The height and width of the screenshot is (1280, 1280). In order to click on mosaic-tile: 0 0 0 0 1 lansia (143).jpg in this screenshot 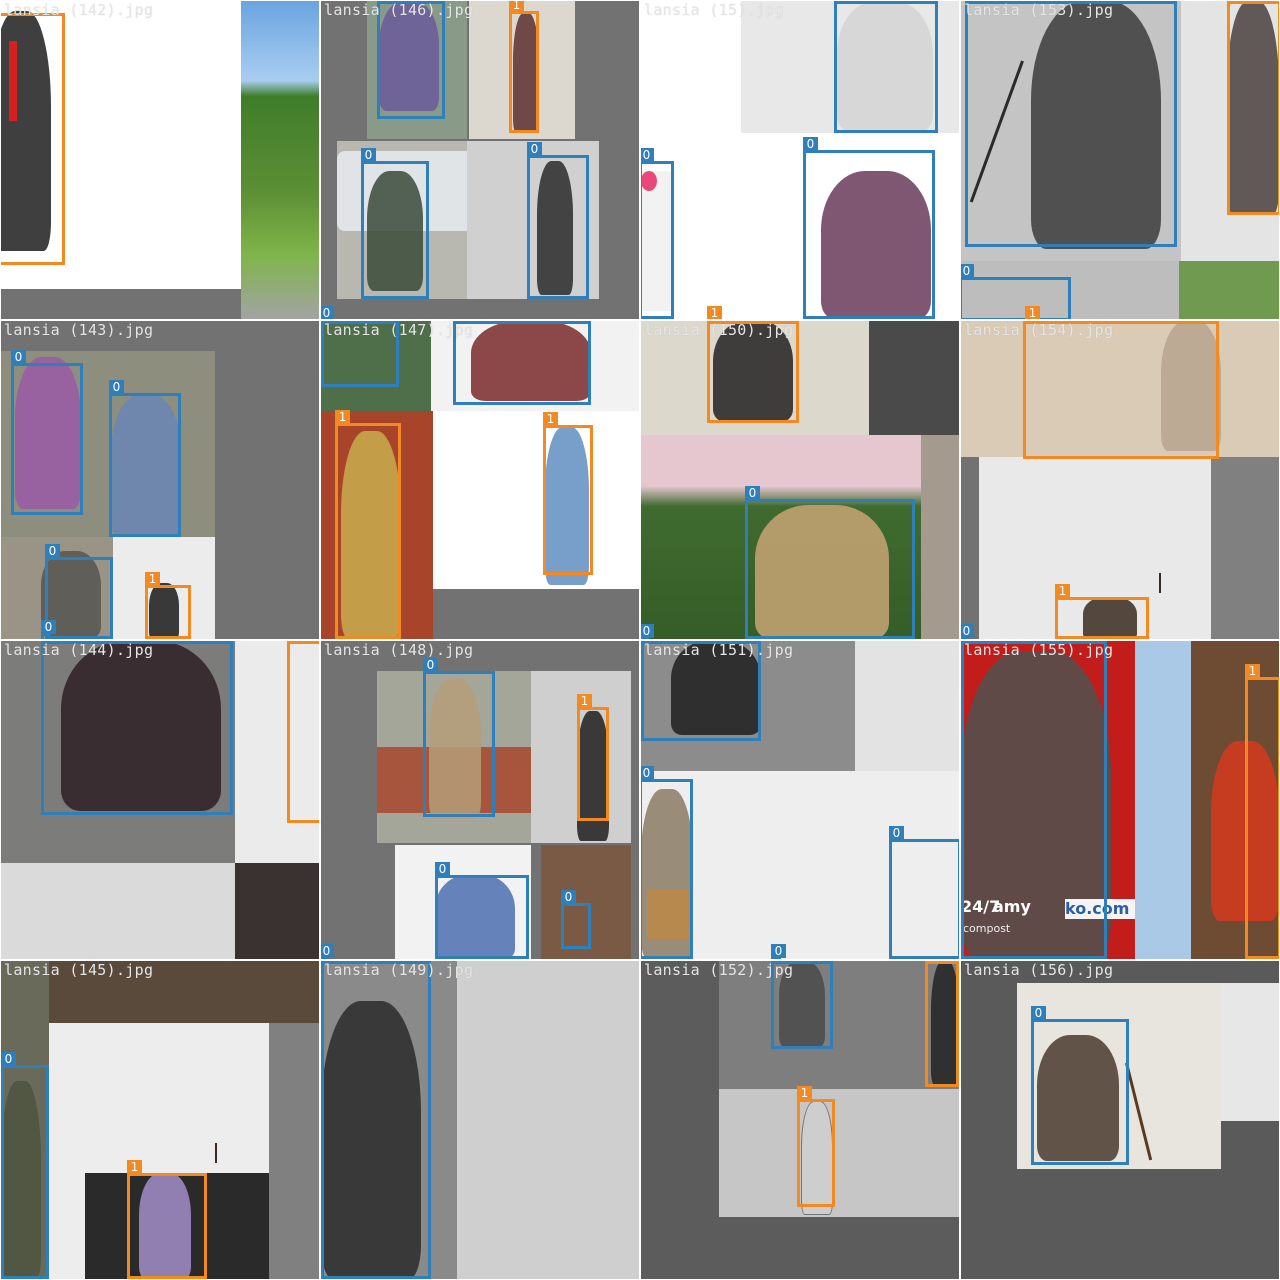, I will do `click(160, 480)`.